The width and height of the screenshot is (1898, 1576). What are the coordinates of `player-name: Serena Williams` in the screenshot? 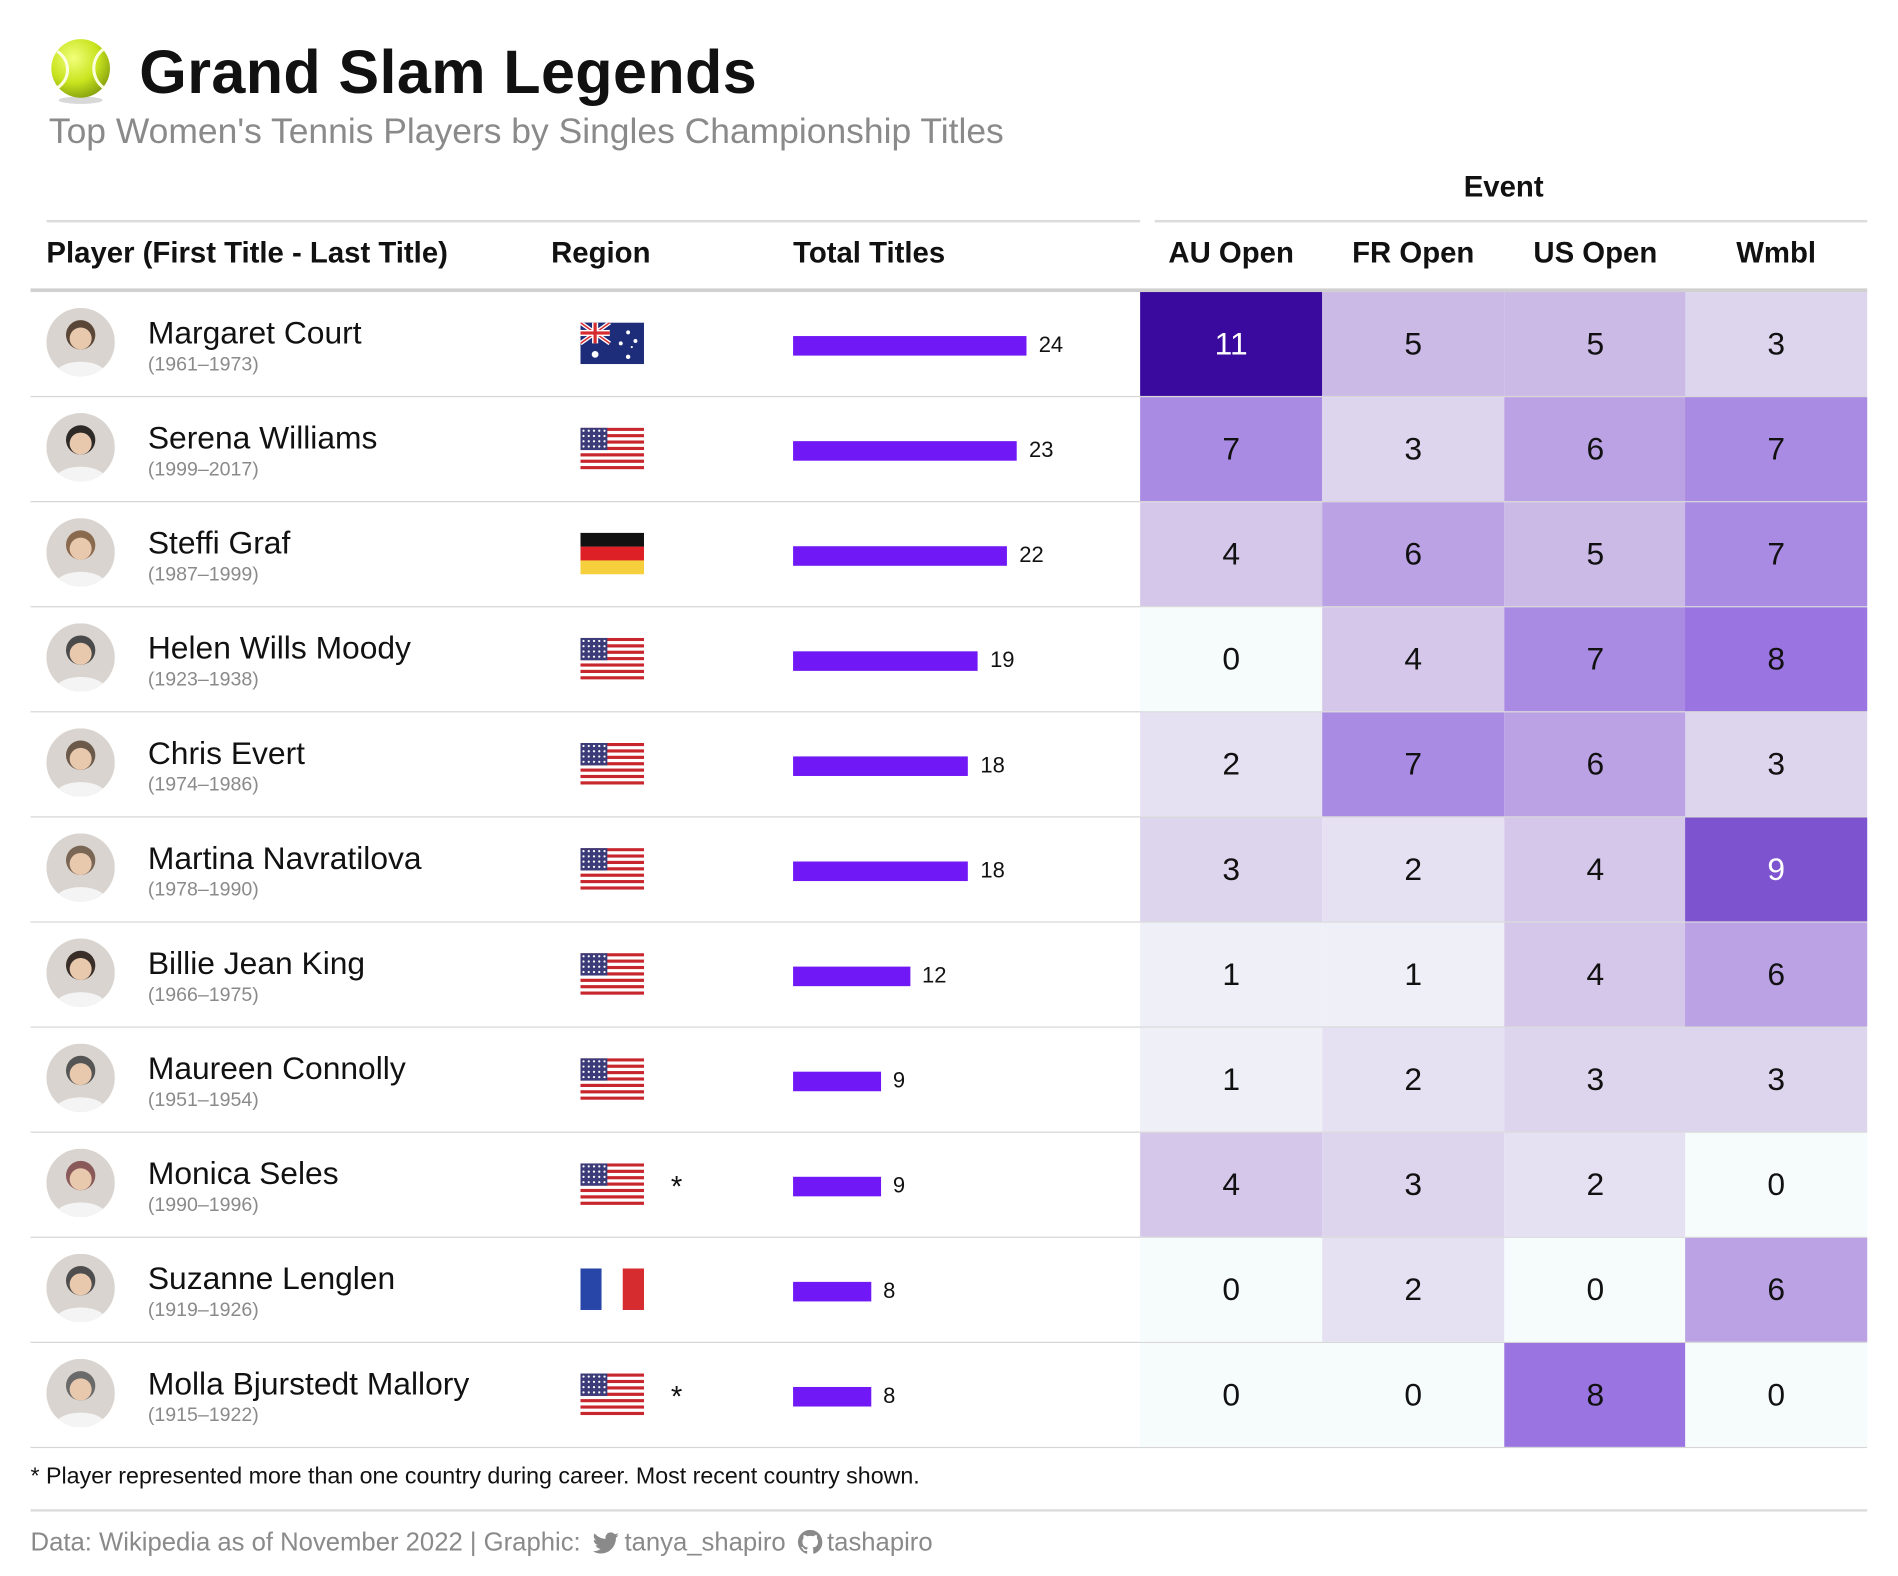 It's located at (262, 437).